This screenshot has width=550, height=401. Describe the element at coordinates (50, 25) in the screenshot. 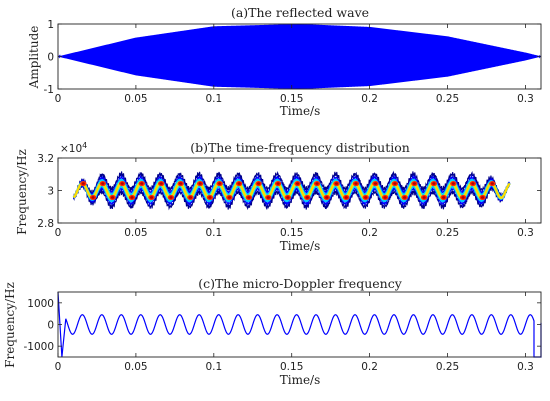

I see `panel-a-ytick-label: 1` at that location.